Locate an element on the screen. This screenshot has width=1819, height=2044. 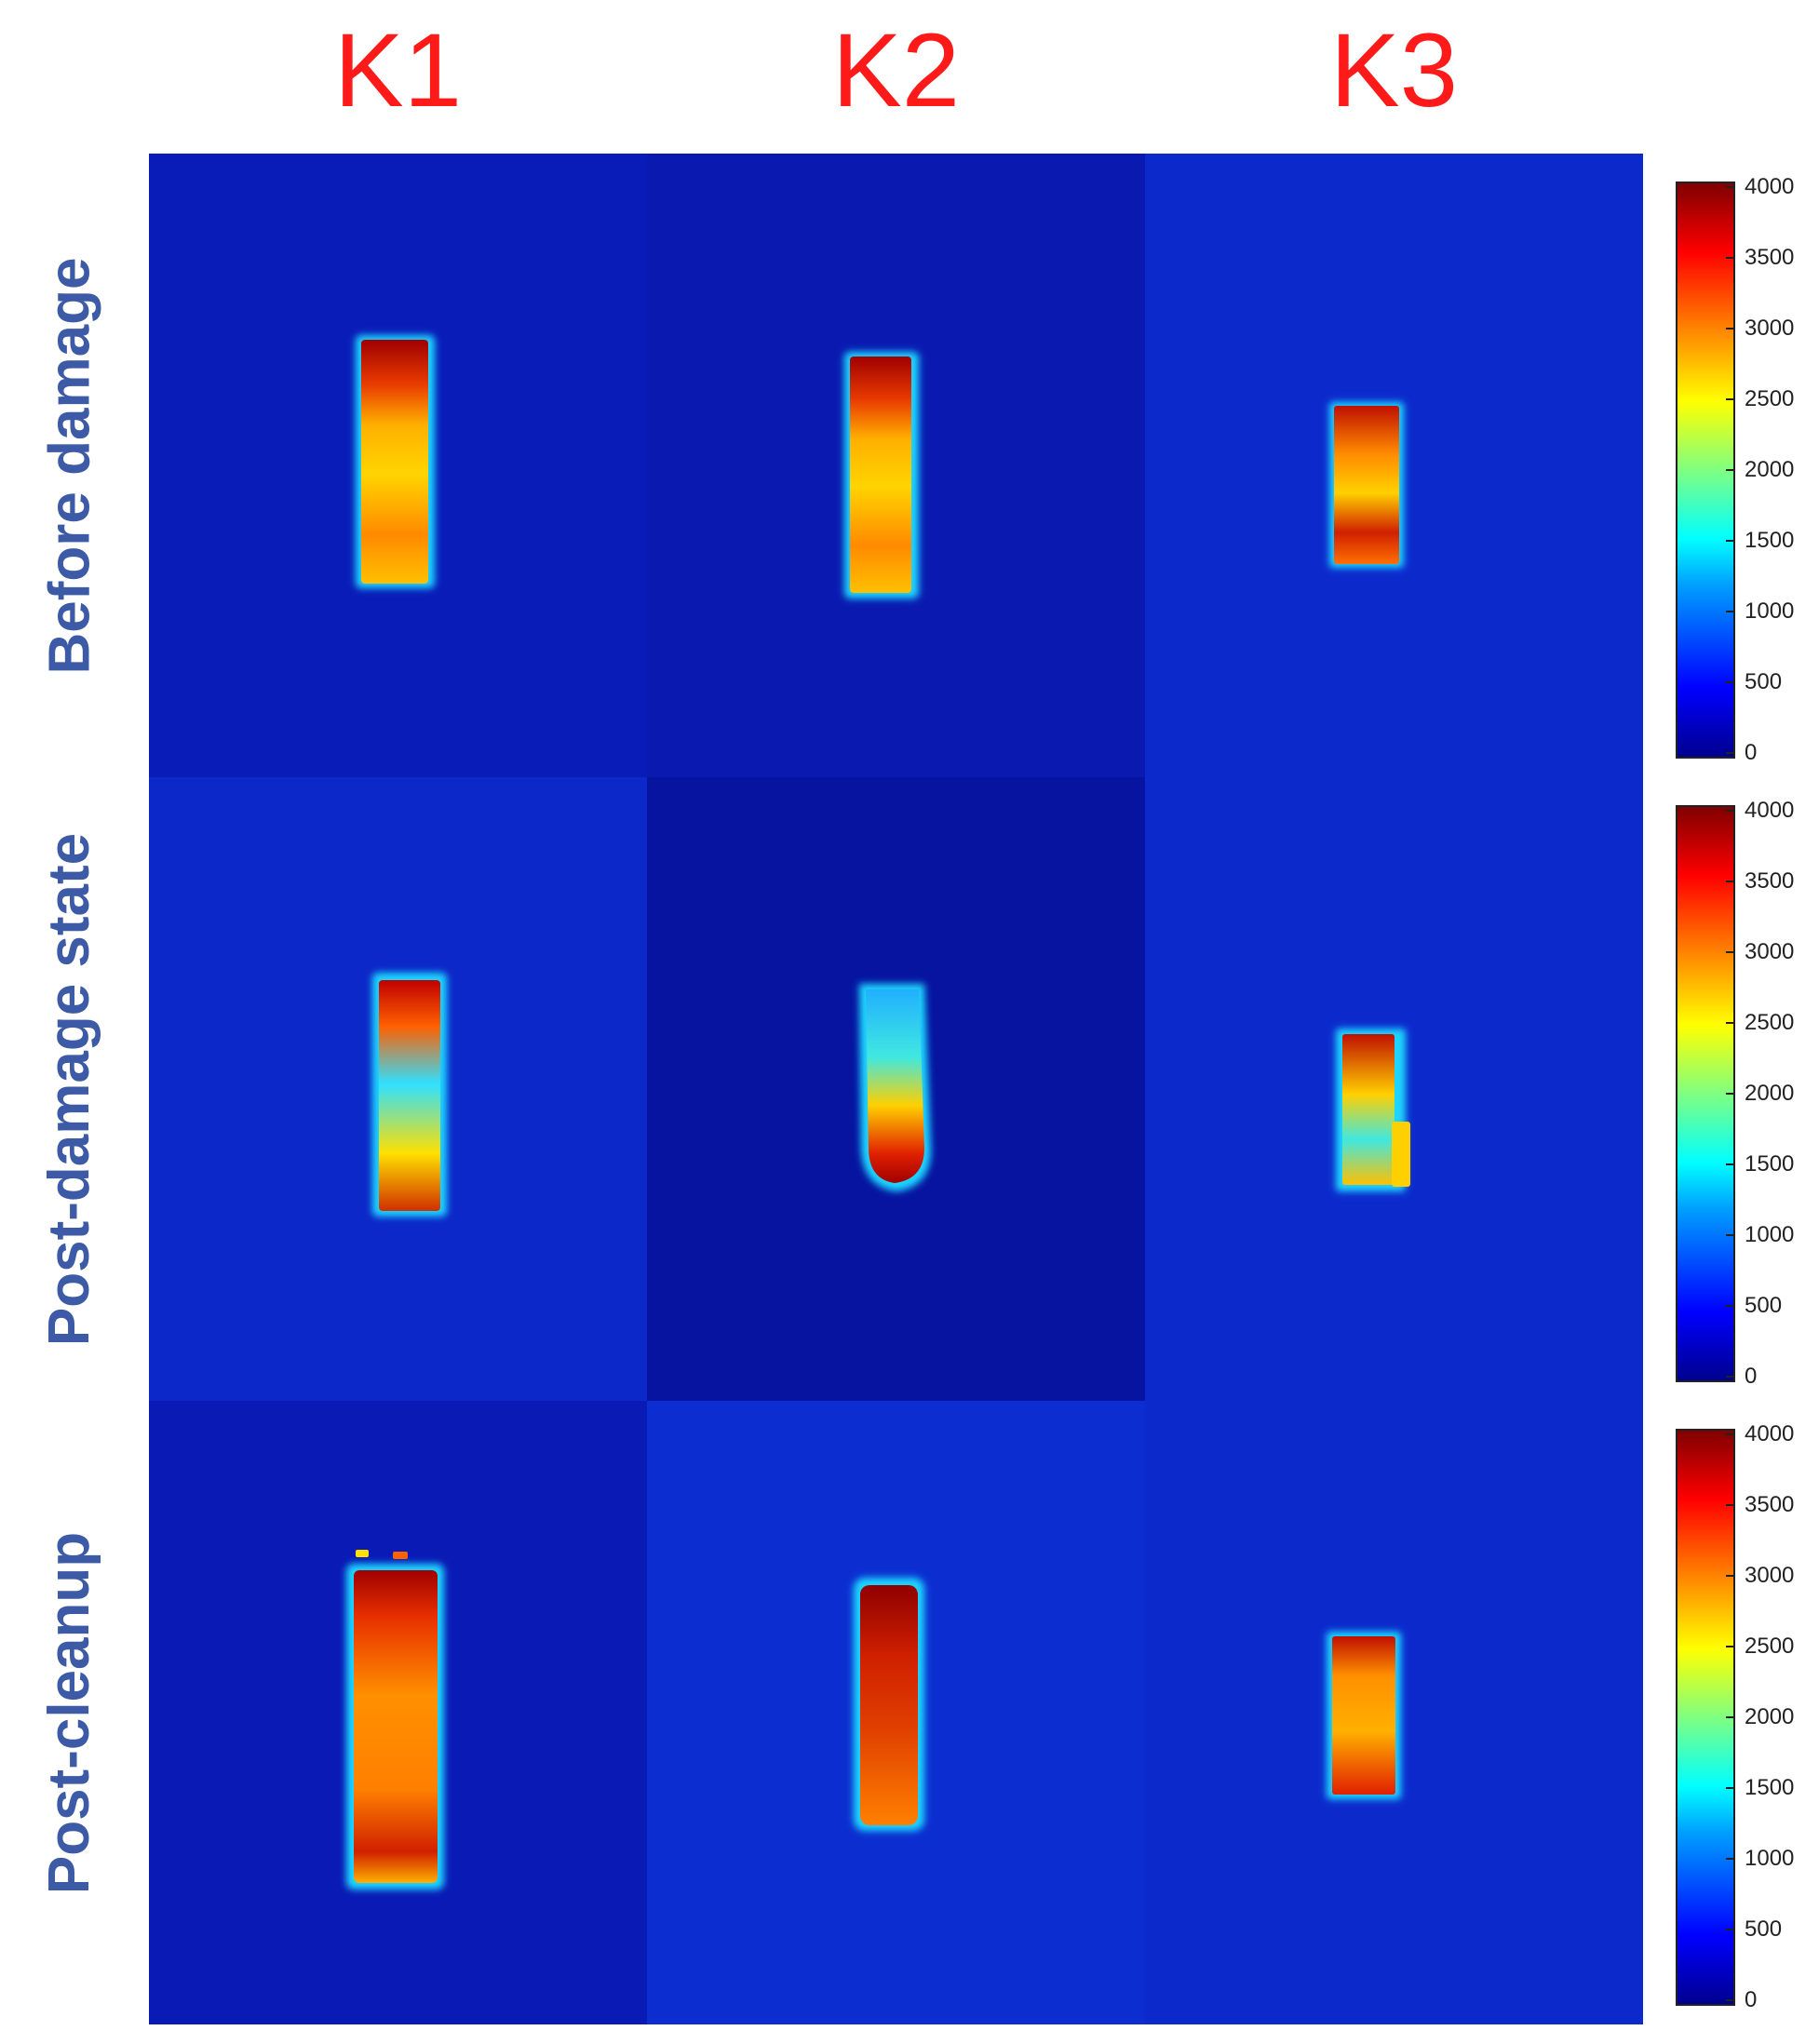
heatmap-panel-before-k2 is located at coordinates (896, 466).